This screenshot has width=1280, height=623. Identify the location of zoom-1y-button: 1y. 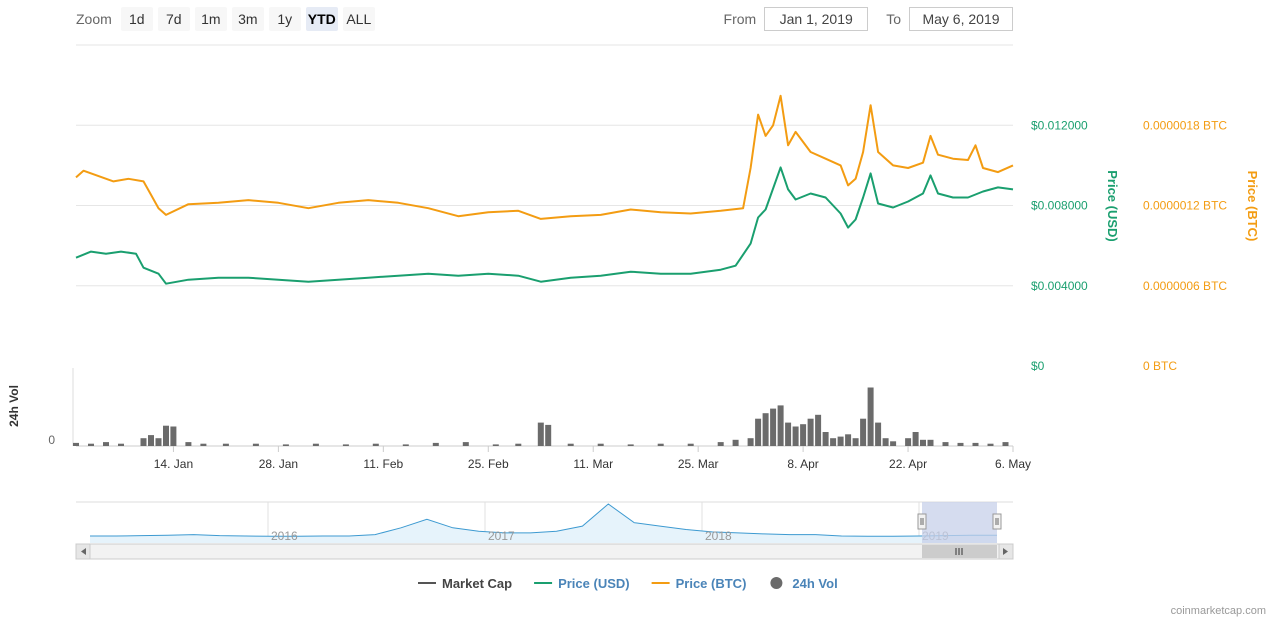
(284, 19).